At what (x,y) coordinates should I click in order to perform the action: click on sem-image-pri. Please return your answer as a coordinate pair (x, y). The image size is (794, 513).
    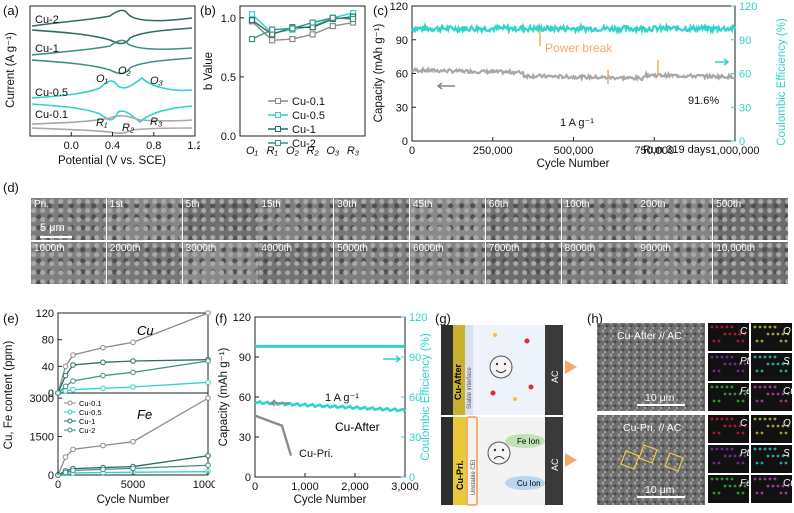
    Looking at the image, I should click on (651, 460).